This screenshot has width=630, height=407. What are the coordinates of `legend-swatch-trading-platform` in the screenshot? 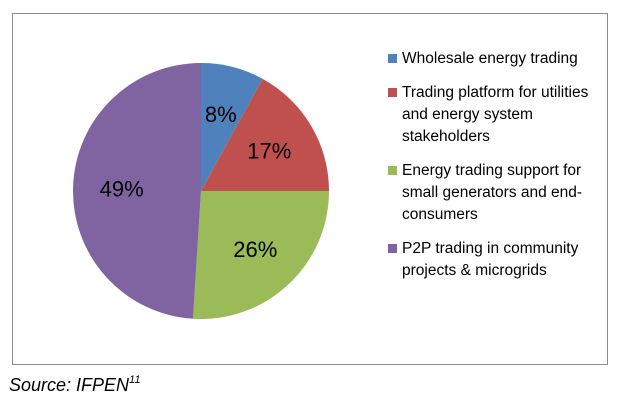 It's located at (392, 92).